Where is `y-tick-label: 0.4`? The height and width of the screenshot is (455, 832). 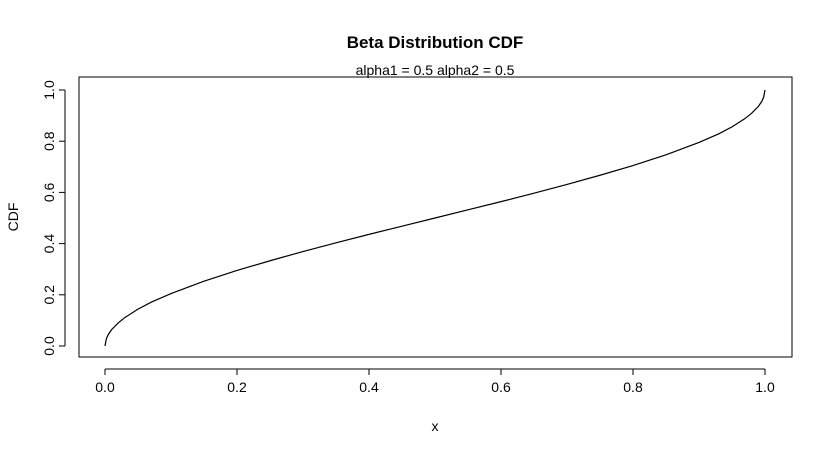
y-tick-label: 0.4 is located at coordinates (49, 244).